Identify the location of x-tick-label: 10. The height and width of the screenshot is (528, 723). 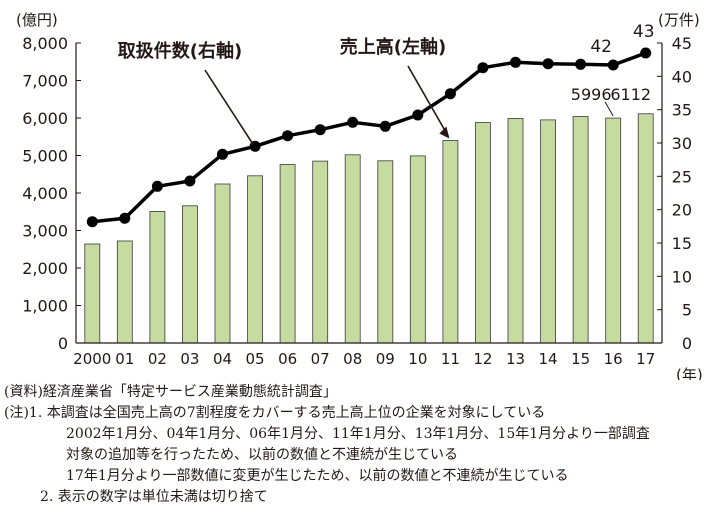
(417, 359).